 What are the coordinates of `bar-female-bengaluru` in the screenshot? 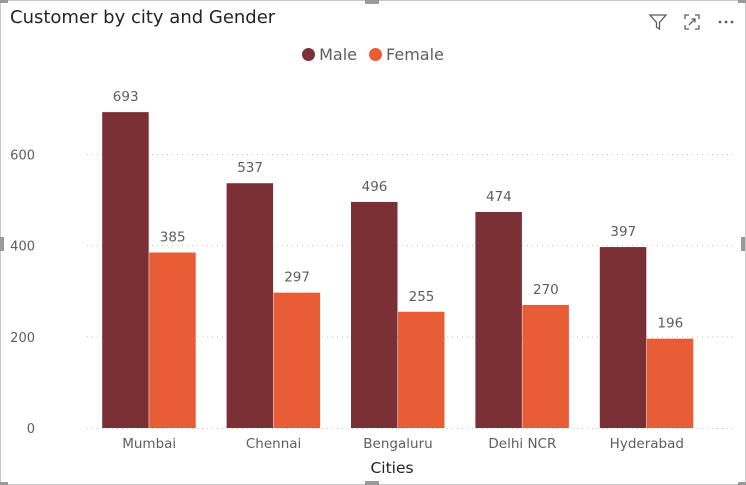 It's located at (421, 369).